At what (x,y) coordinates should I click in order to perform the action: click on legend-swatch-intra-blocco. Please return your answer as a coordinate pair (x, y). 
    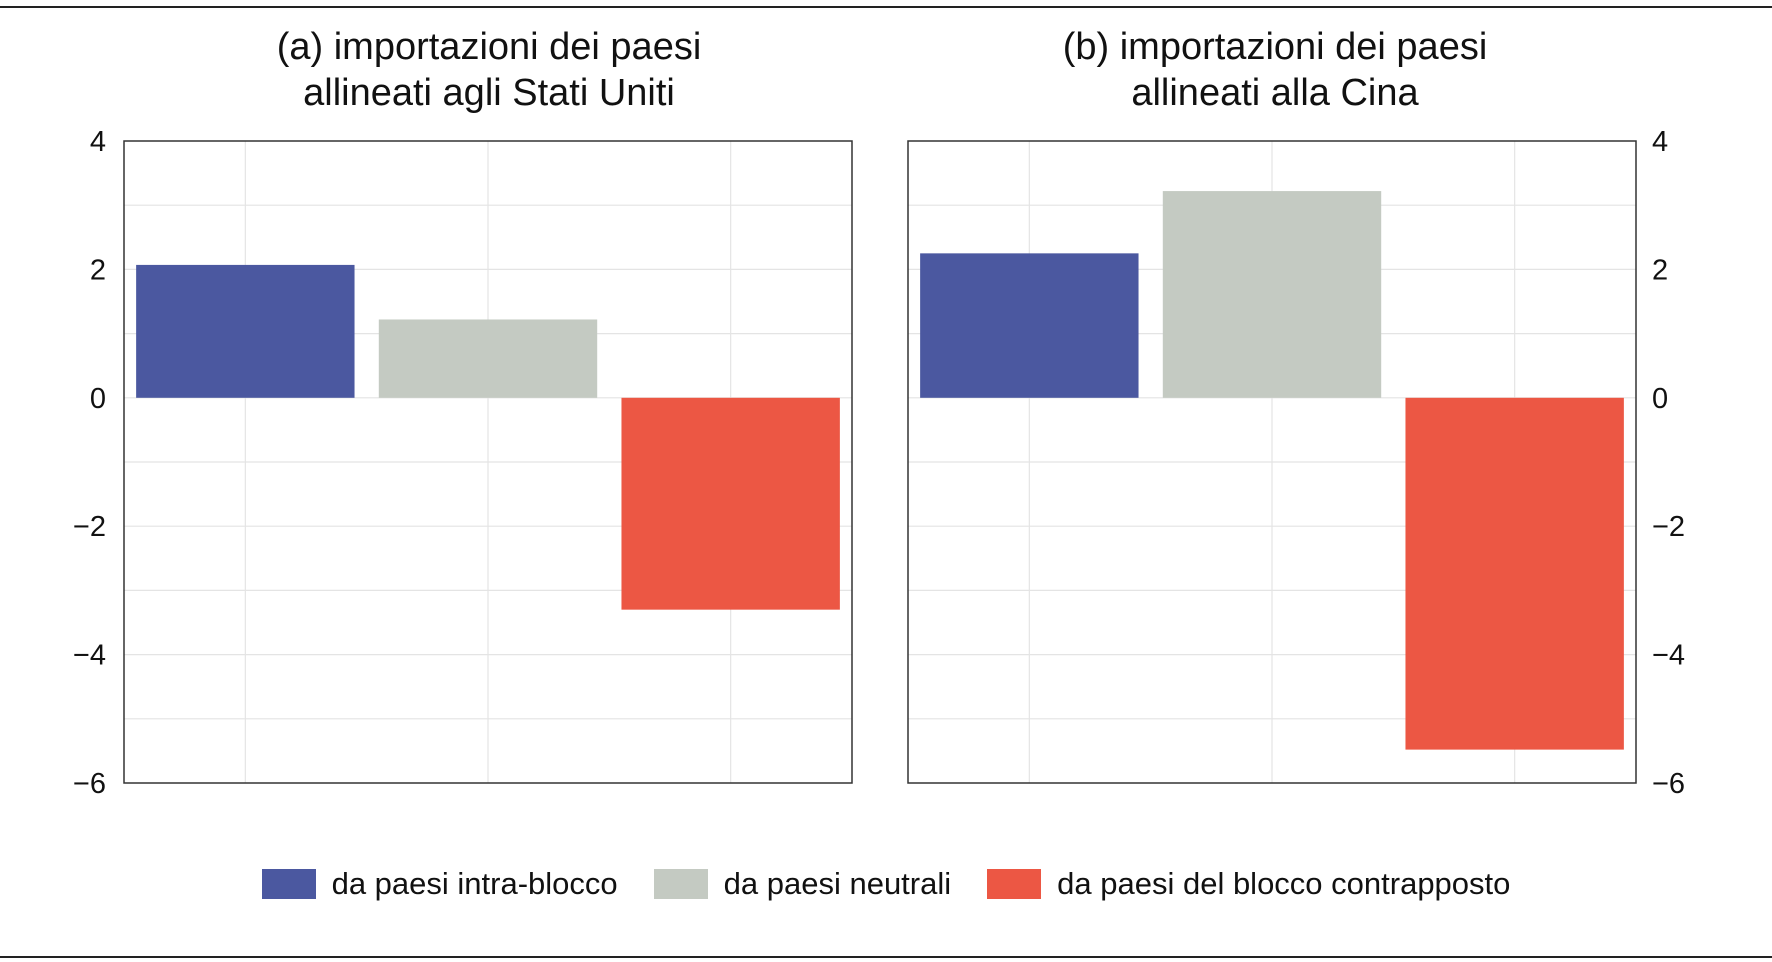
    Looking at the image, I should click on (288, 884).